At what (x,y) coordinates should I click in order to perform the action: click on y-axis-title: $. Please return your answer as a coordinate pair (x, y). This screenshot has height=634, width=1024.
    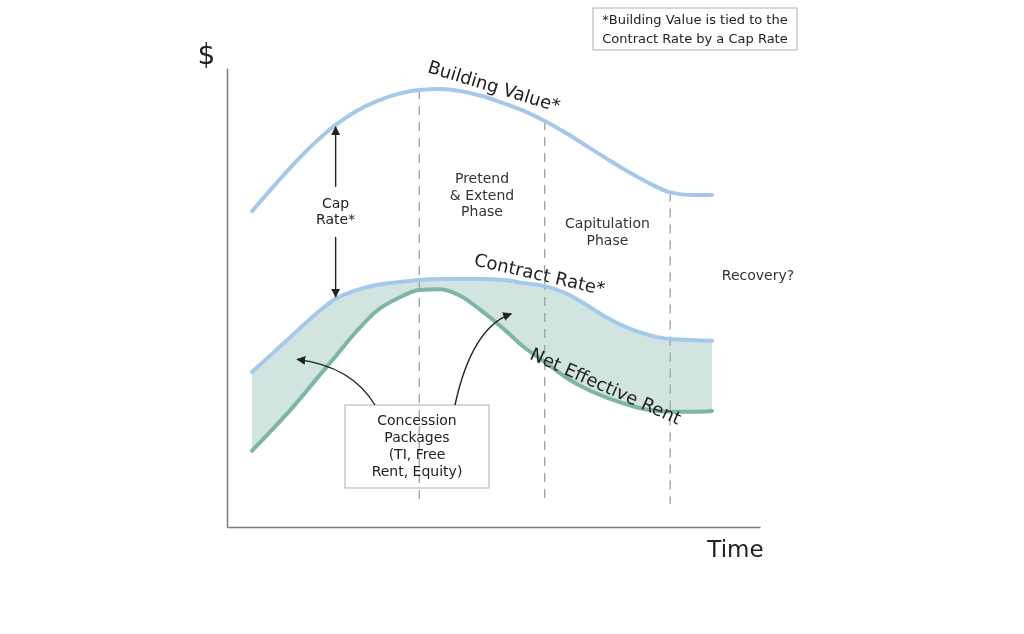
    Looking at the image, I should click on (206, 54).